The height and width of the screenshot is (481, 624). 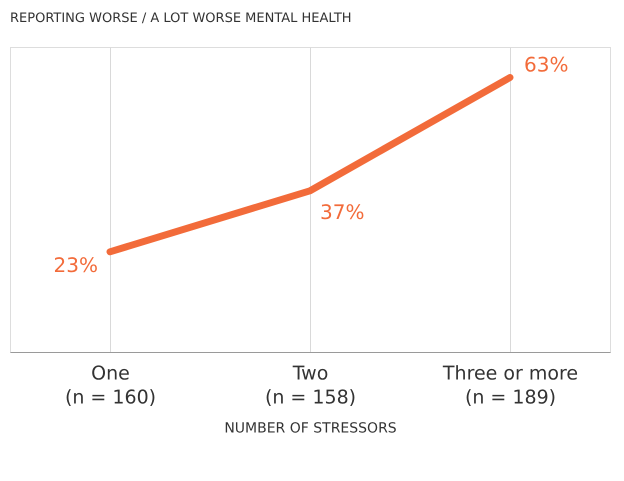 I want to click on x-tick-label: One (n = 160), so click(x=110, y=385).